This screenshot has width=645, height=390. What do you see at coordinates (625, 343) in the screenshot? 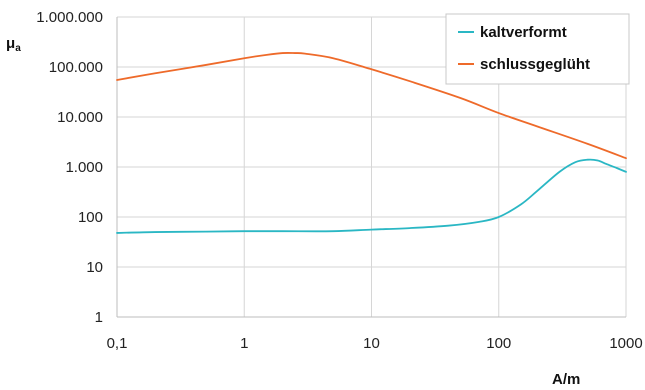
I see `x-tick-label: 1000` at bounding box center [625, 343].